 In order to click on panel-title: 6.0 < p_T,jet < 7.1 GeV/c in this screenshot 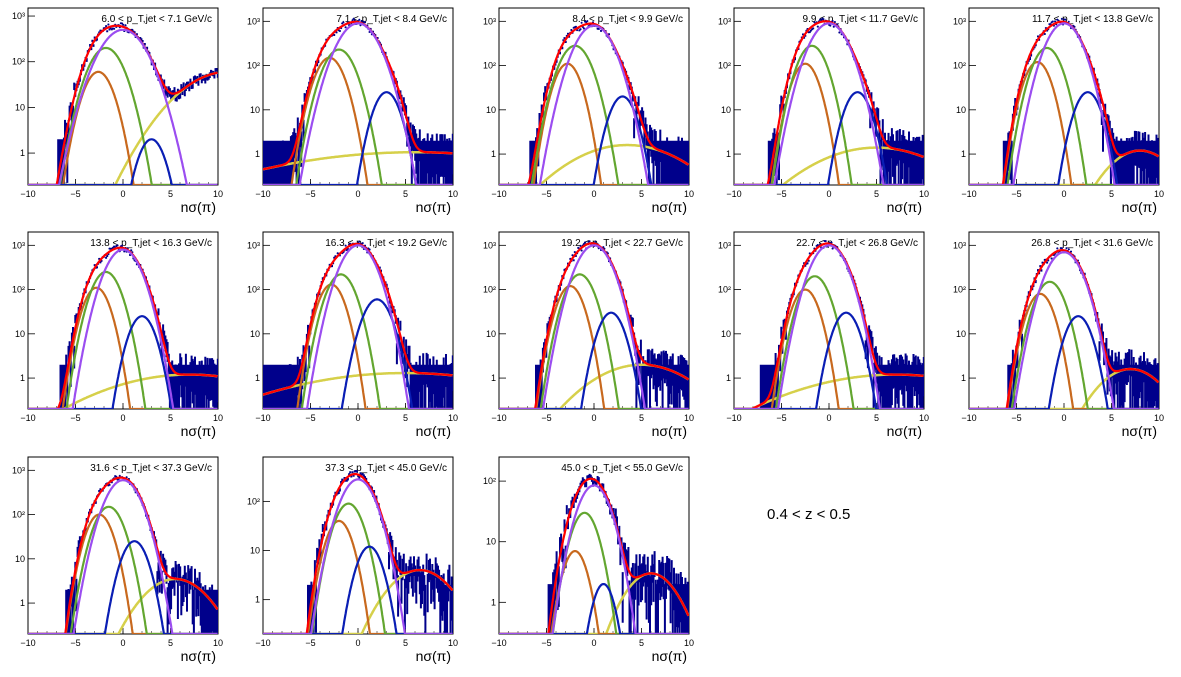, I will do `click(156, 19)`.